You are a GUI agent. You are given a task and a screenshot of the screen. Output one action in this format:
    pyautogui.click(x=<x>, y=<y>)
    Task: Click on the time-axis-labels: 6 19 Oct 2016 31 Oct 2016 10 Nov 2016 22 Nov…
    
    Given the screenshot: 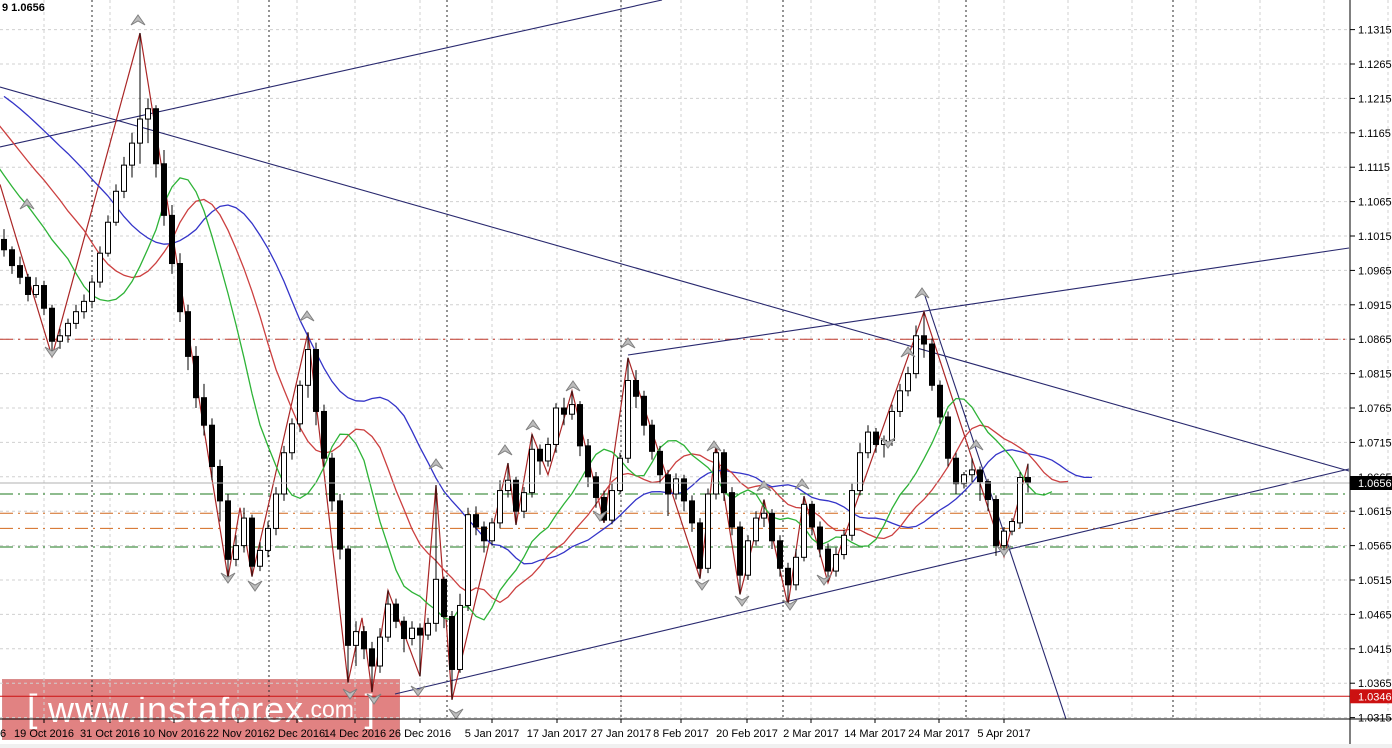 What is the action you would take?
    pyautogui.click(x=515, y=729)
    